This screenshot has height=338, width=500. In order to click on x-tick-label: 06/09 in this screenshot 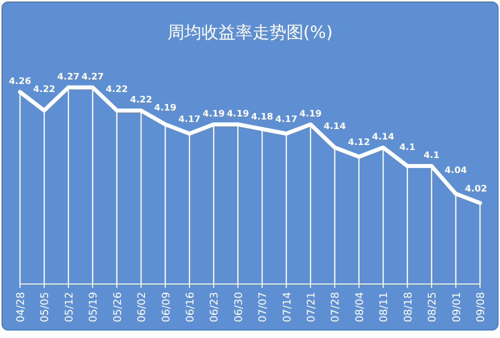, I will do `click(166, 307)`.